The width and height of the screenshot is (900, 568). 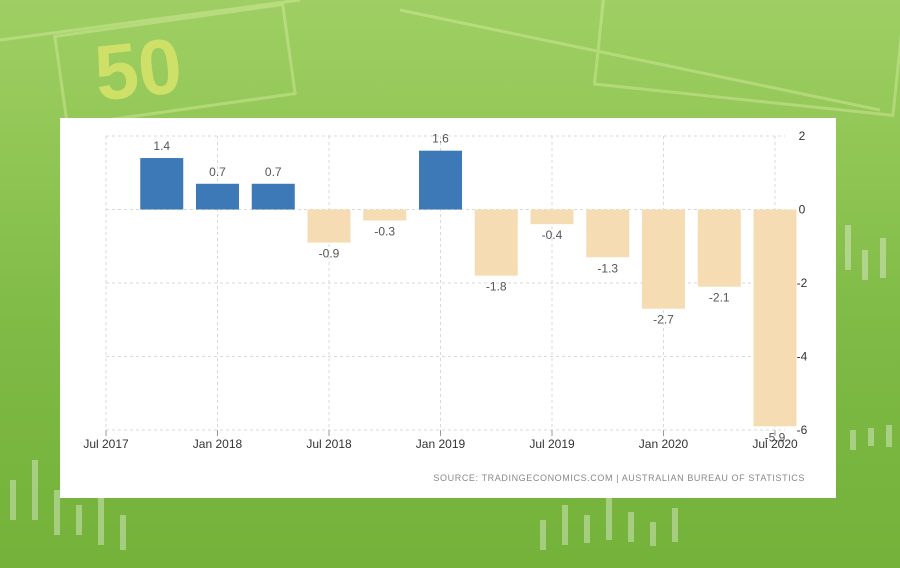 What do you see at coordinates (440, 139) in the screenshot?
I see `data-label: 1.6` at bounding box center [440, 139].